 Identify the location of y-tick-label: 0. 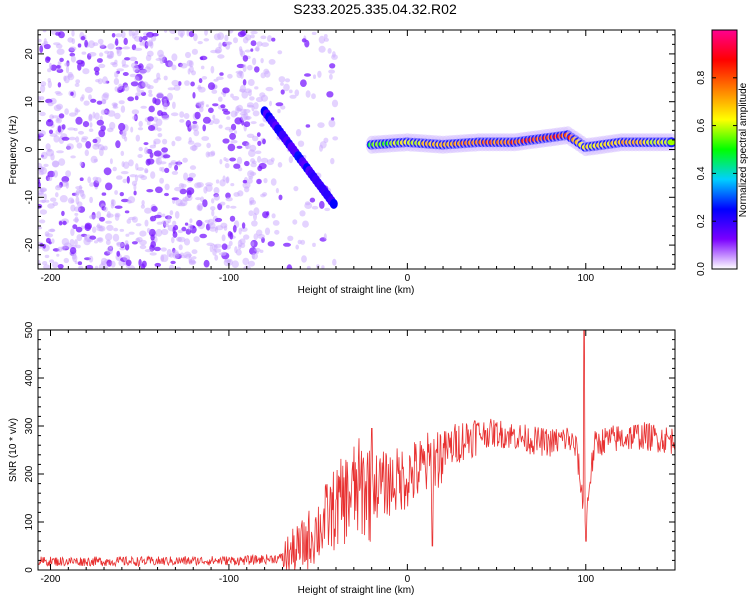
(29, 149).